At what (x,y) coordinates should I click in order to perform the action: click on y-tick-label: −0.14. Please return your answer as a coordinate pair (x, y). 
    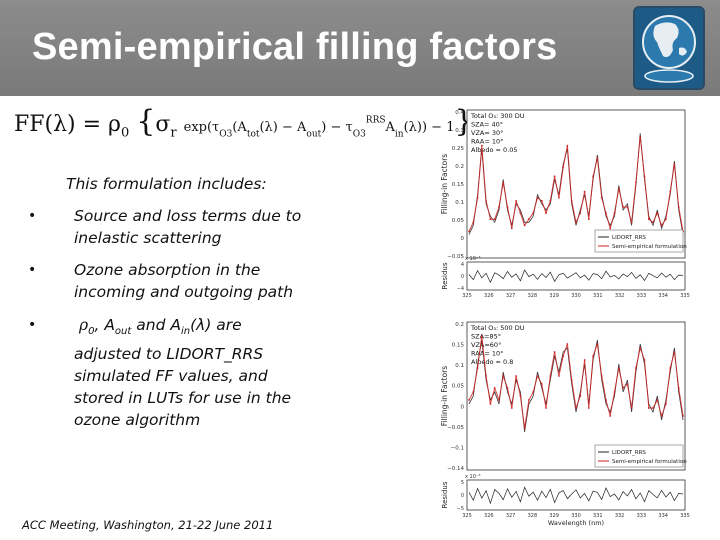
    Looking at the image, I should click on (455, 469).